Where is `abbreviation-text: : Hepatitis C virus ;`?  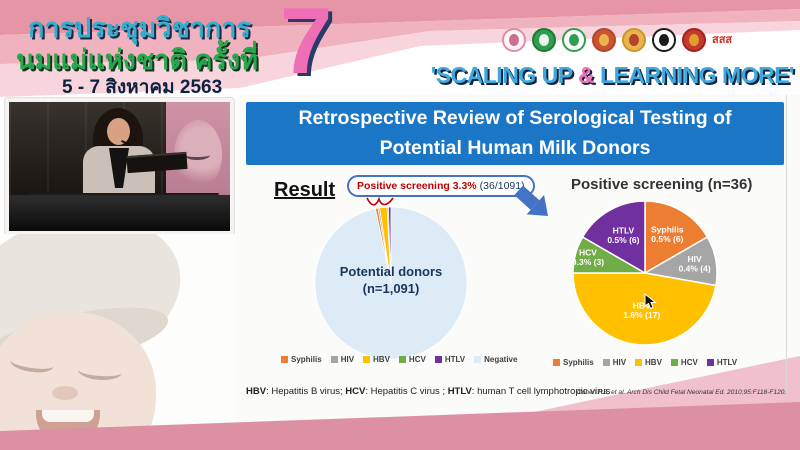 abbreviation-text: : Hepatitis C virus ; is located at coordinates (406, 391).